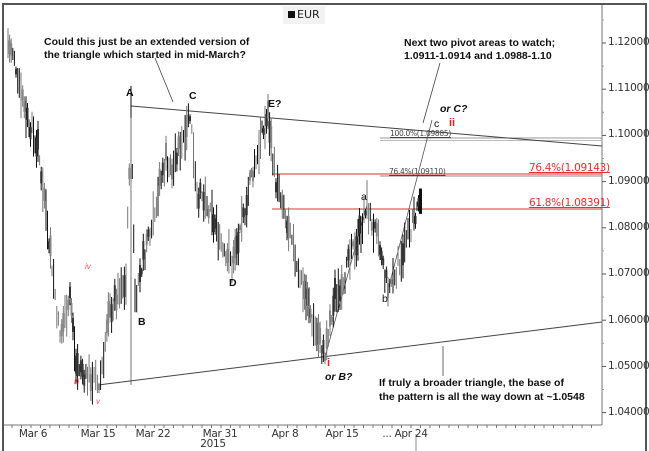  I want to click on annotation-bottom-right-line1: If truly a broader triangle, the base of, so click(471, 383).